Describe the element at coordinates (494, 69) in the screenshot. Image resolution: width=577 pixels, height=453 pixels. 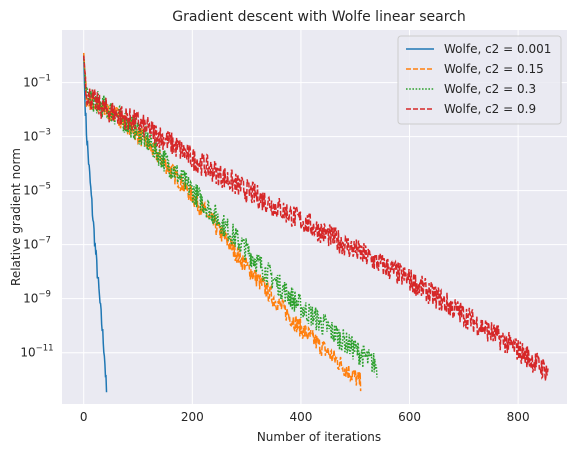
I see `legend-label: Wolfe, c2 = 0.15` at that location.